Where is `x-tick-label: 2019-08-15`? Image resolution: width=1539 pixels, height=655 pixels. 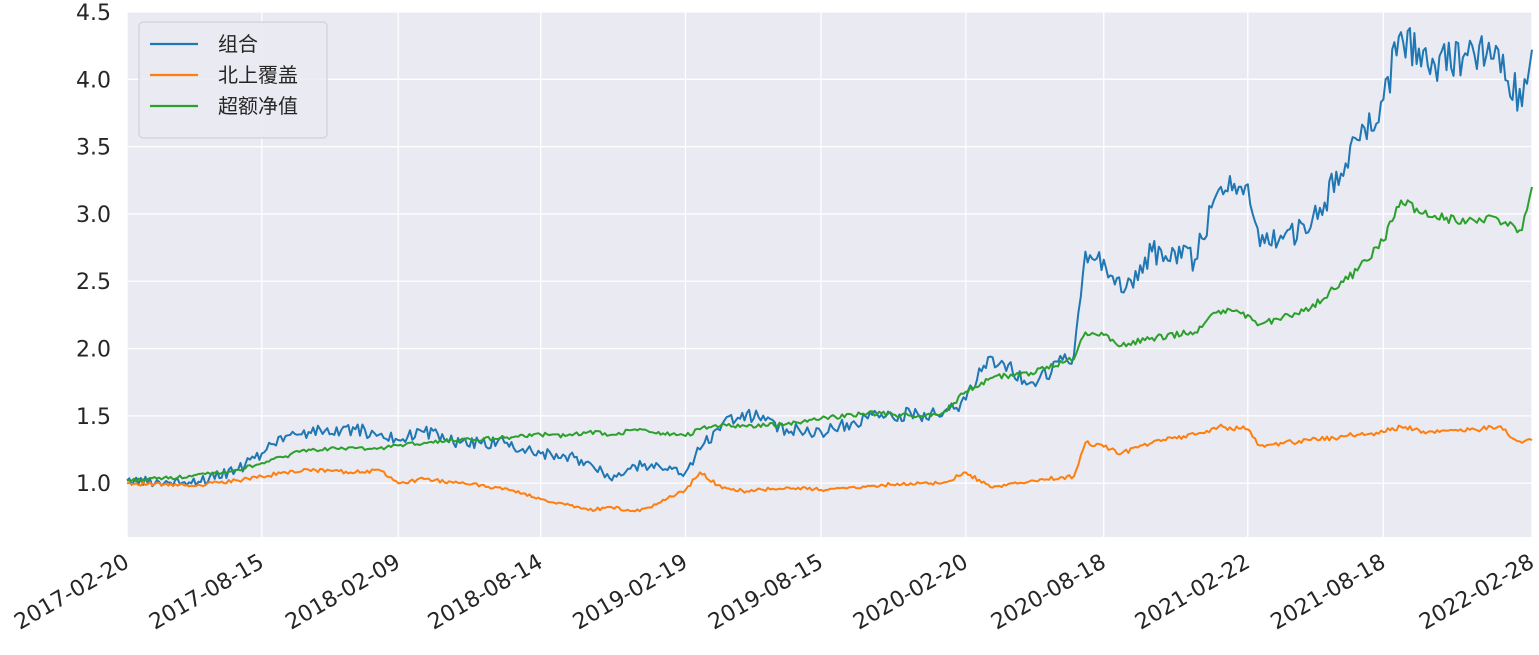 x-tick-label: 2019-08-15 is located at coordinates (765, 593).